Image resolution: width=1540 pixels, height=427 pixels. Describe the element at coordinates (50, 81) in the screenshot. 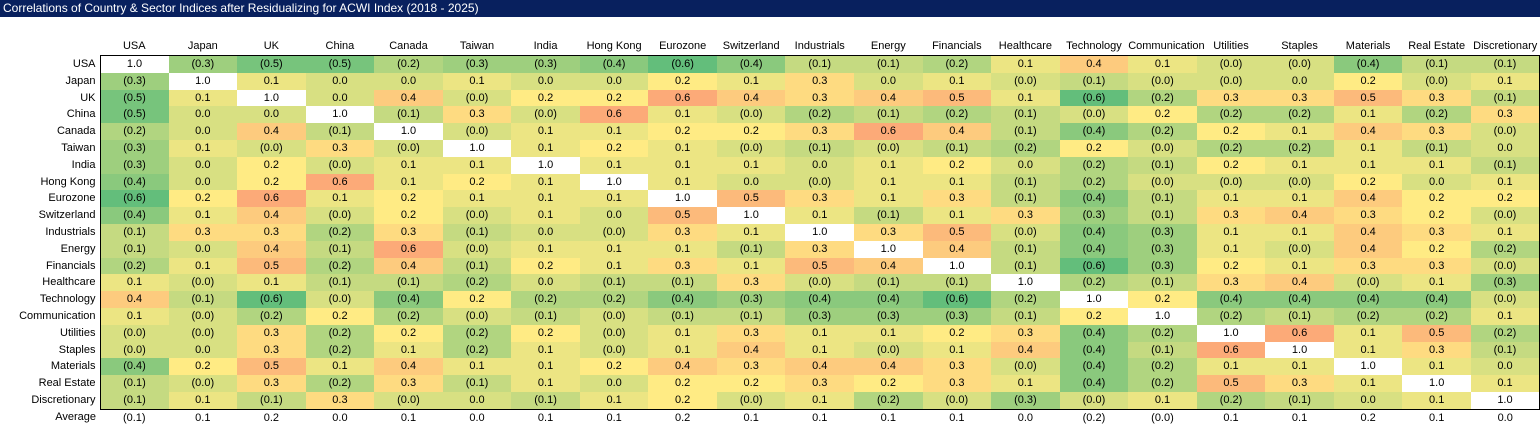

I see `row-label: Japan` at that location.